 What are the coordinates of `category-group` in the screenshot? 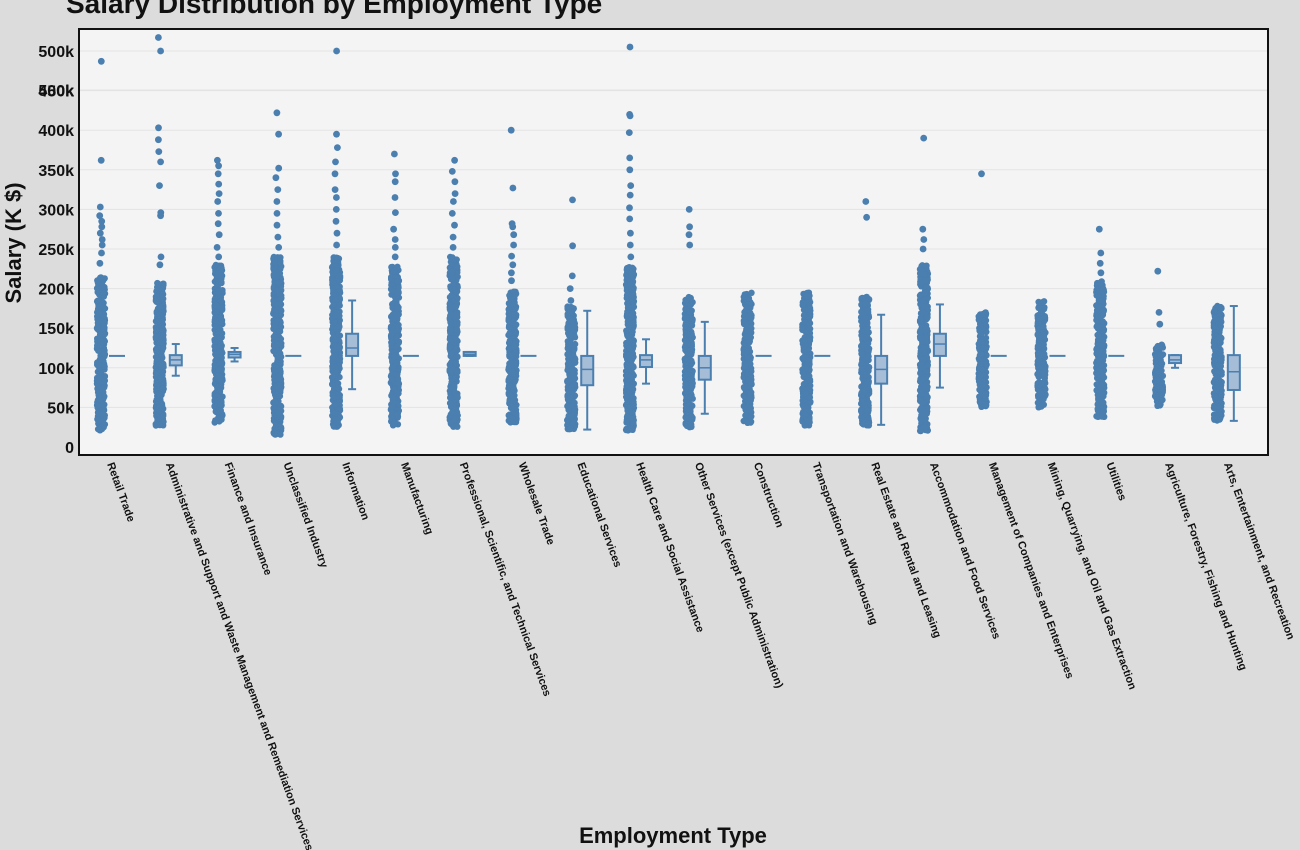 It's located at (286, 273).